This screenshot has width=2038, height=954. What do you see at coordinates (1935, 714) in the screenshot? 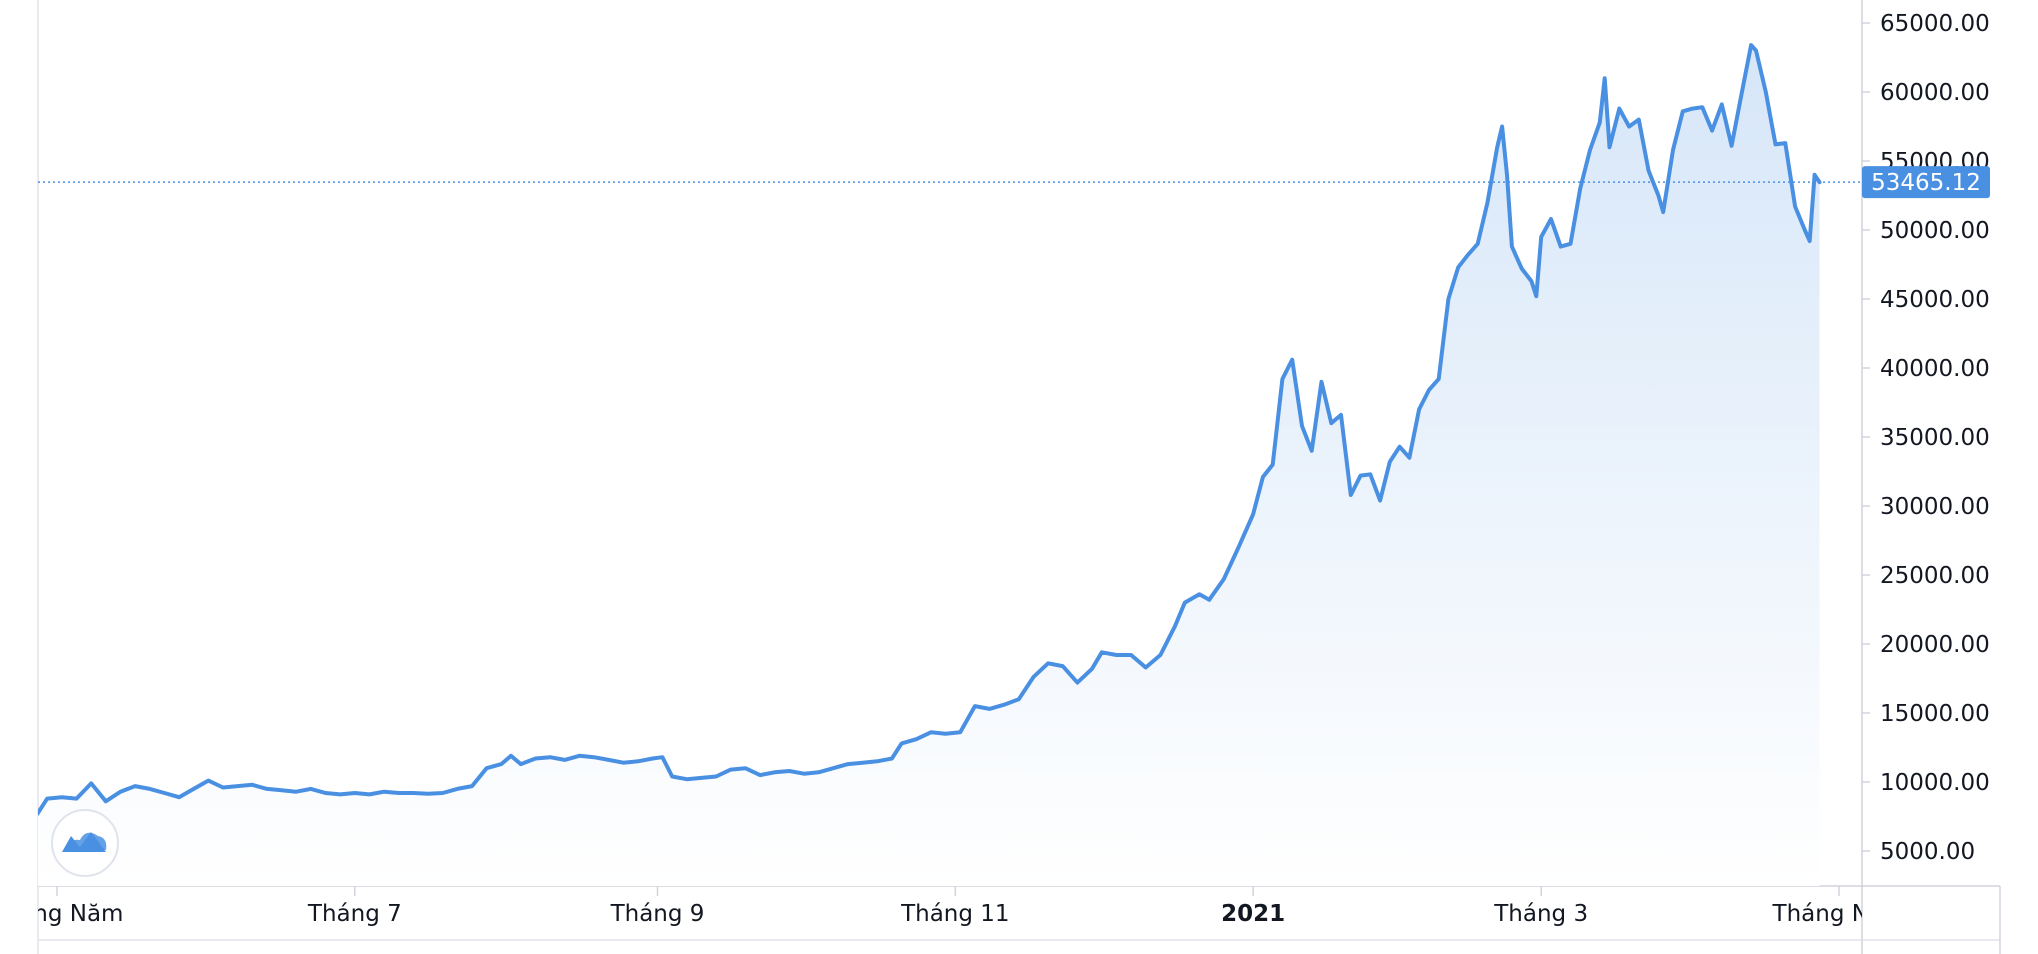
I see `y-tick-label: 15000.00` at bounding box center [1935, 714].